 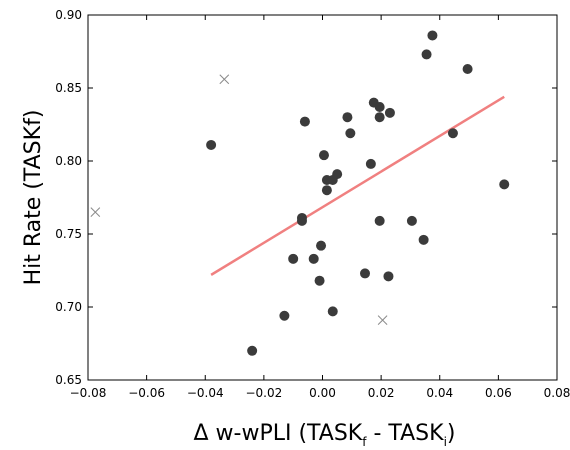 I want to click on x-tick-label: 0.02, so click(x=381, y=393).